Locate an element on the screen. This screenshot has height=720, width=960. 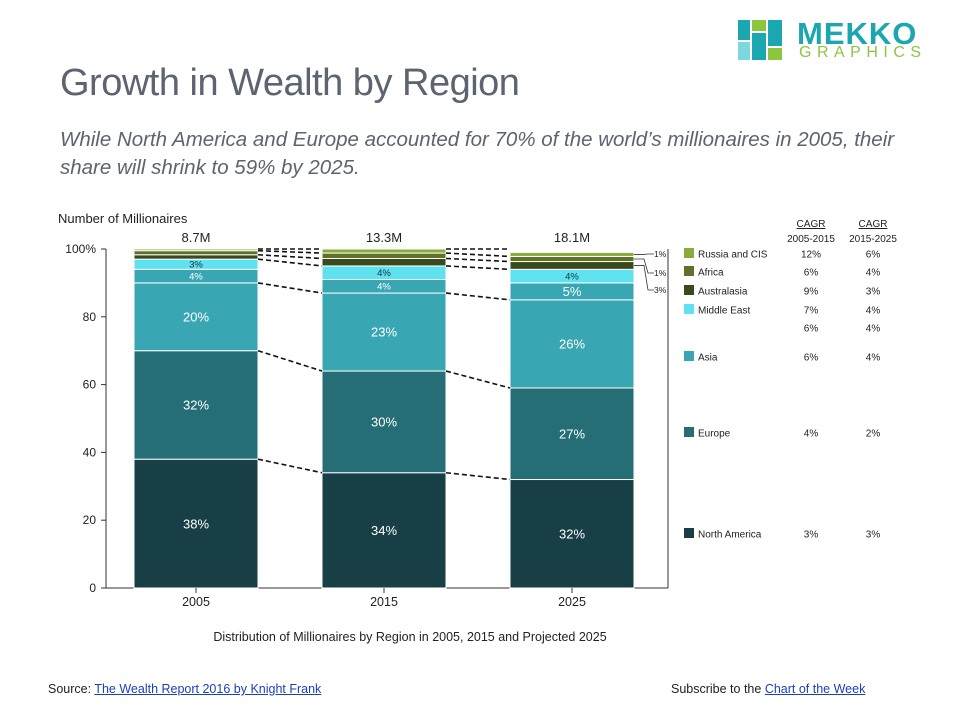
legend-cagr-2005-2015: 4% is located at coordinates (811, 434).